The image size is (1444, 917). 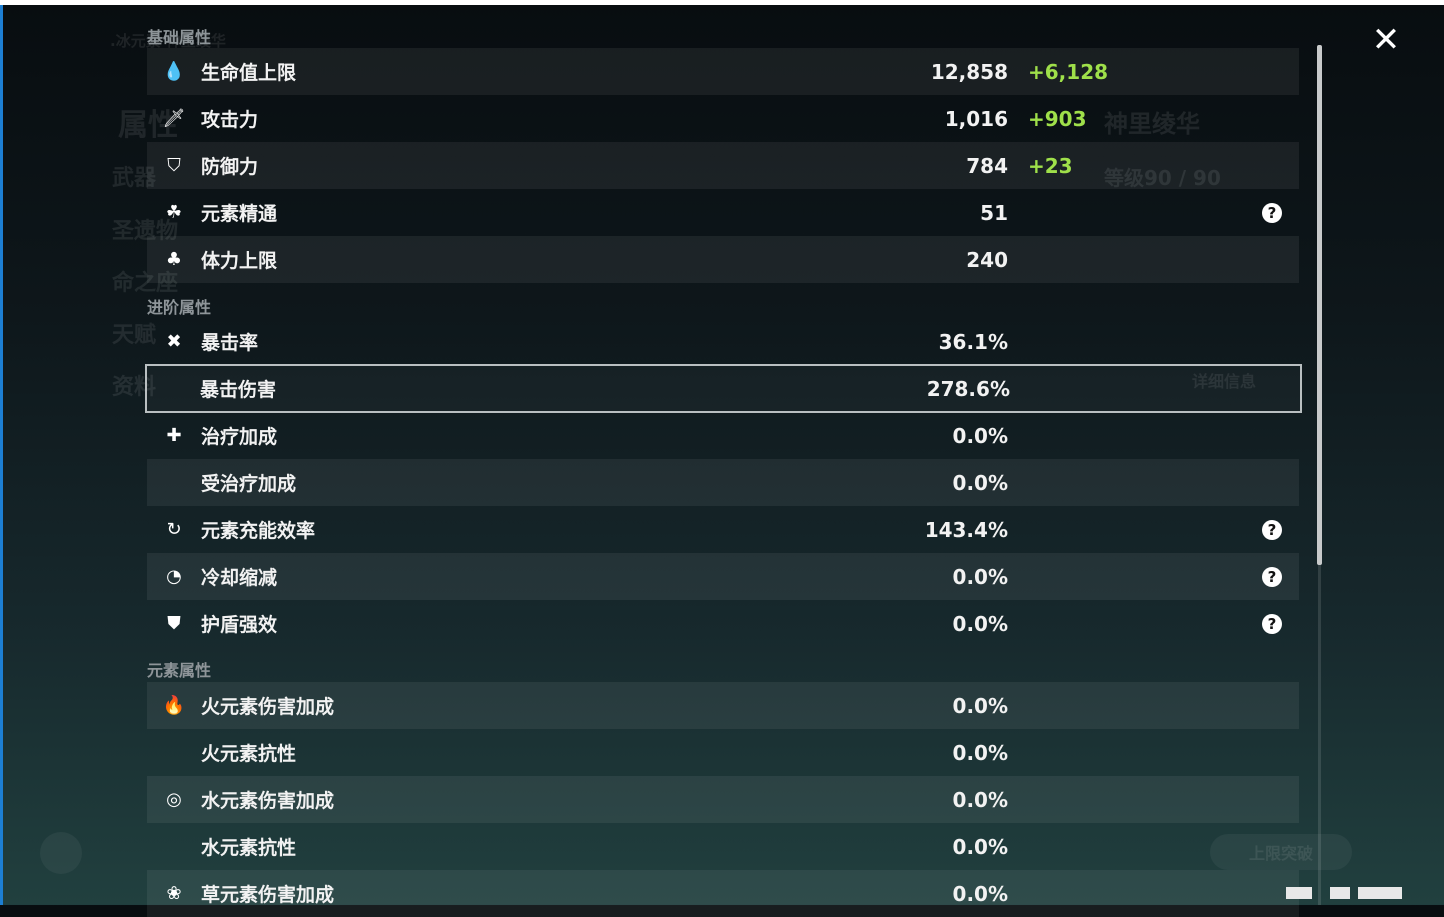 What do you see at coordinates (249, 73) in the screenshot?
I see `stat-label: 生命值上限` at bounding box center [249, 73].